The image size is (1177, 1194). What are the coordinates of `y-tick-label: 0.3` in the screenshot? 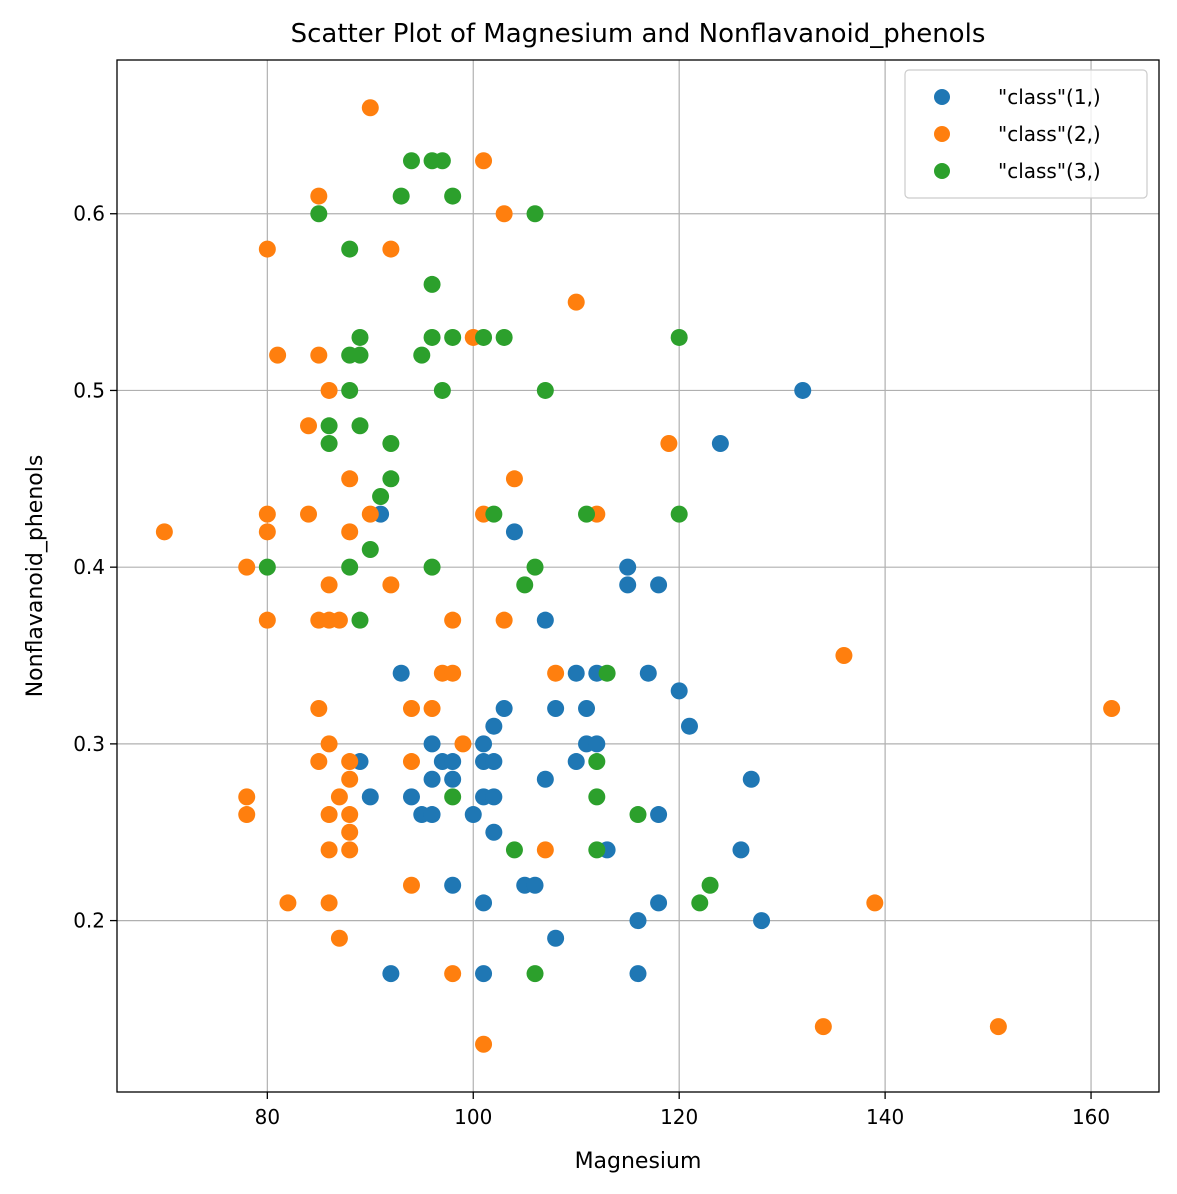 It's located at (89, 744).